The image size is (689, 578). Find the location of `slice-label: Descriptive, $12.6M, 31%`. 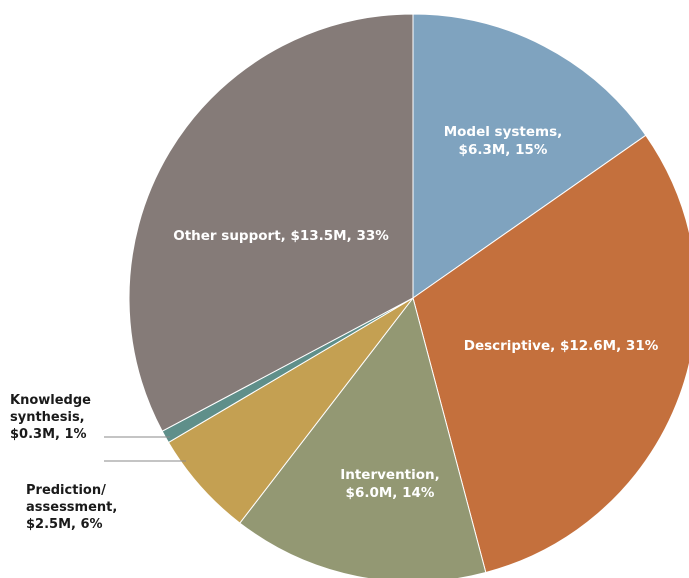

slice-label: Descriptive, $12.6M, 31% is located at coordinates (561, 346).